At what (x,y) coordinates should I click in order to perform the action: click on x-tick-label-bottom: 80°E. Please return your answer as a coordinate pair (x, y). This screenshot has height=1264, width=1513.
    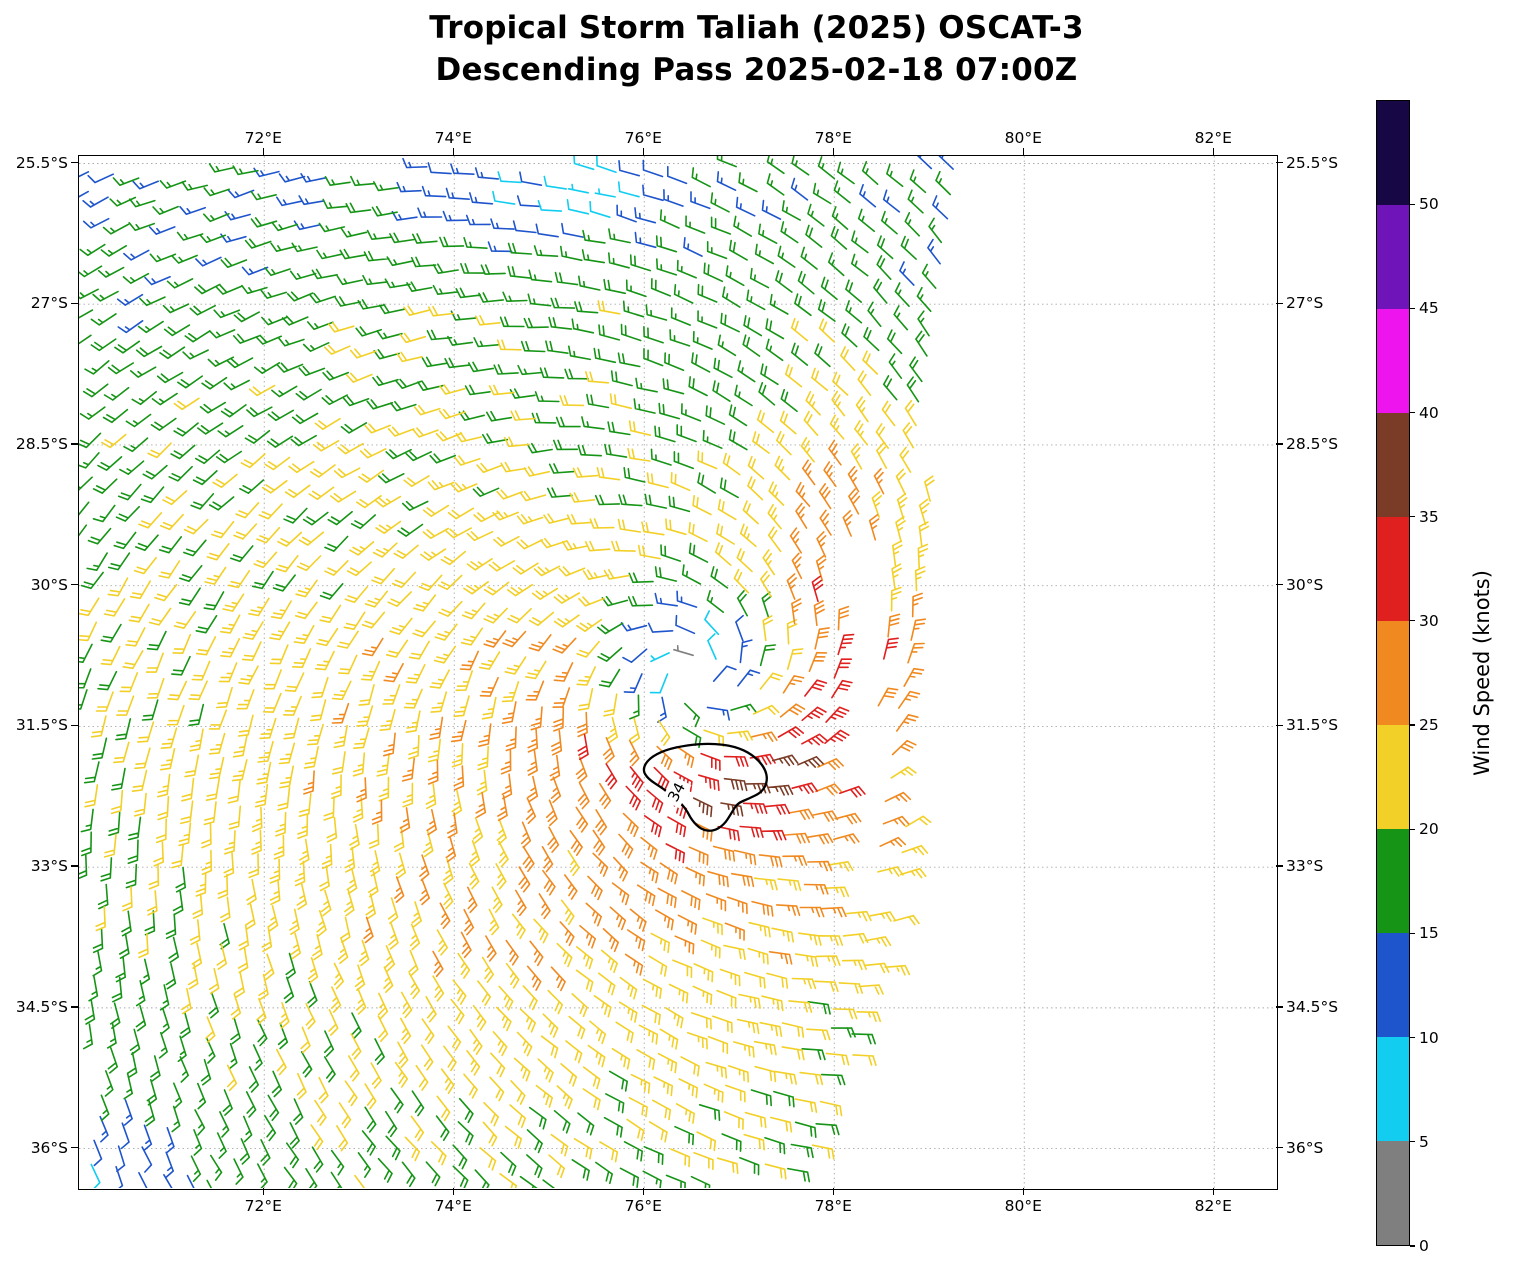
    Looking at the image, I should click on (1023, 1206).